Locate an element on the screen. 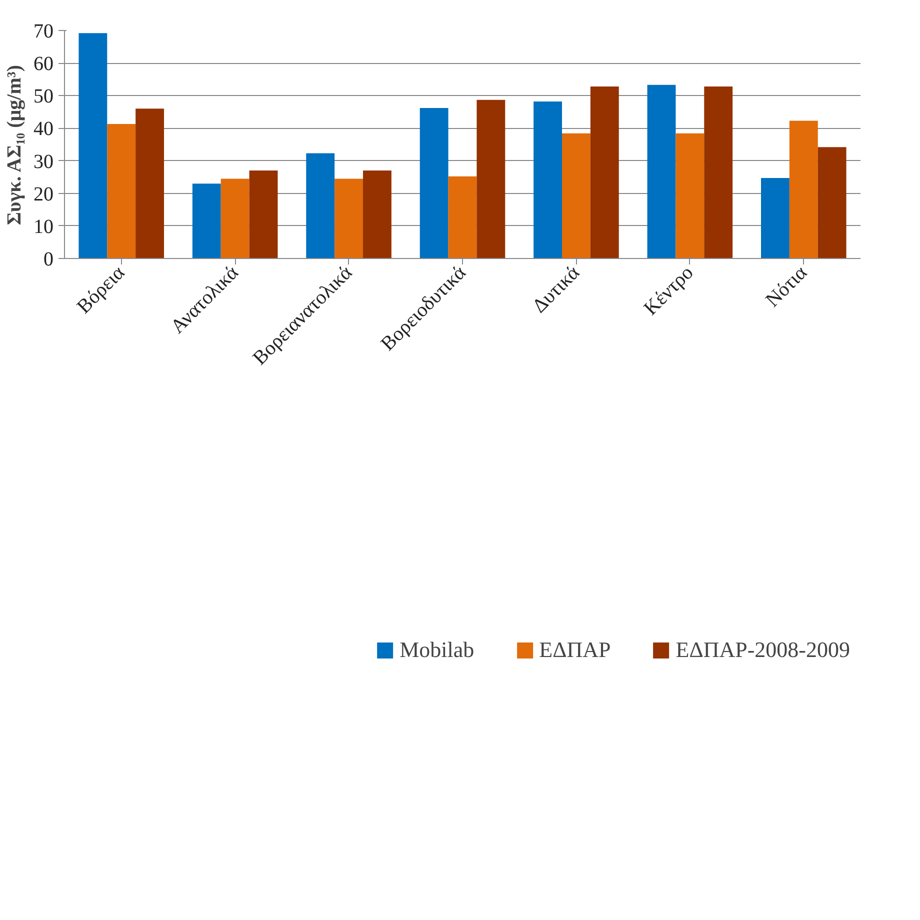 This screenshot has width=920, height=920. y-tick-label: 70 is located at coordinates (44, 31).